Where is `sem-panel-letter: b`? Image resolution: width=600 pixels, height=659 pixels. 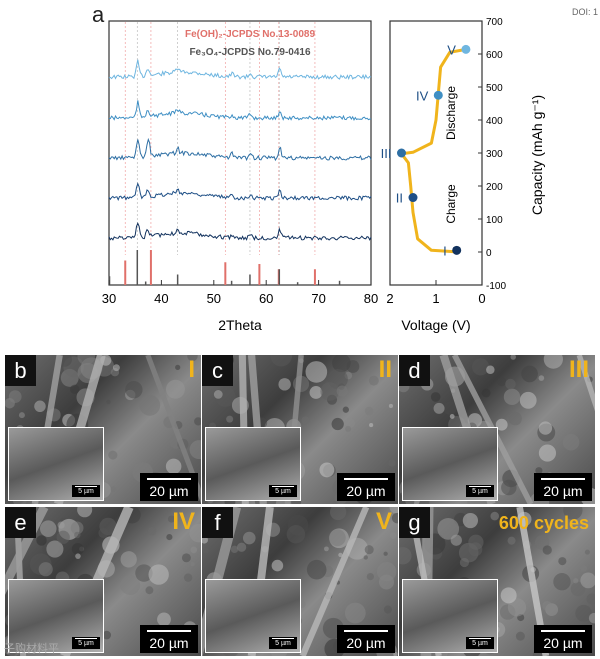 sem-panel-letter: b is located at coordinates (20, 370).